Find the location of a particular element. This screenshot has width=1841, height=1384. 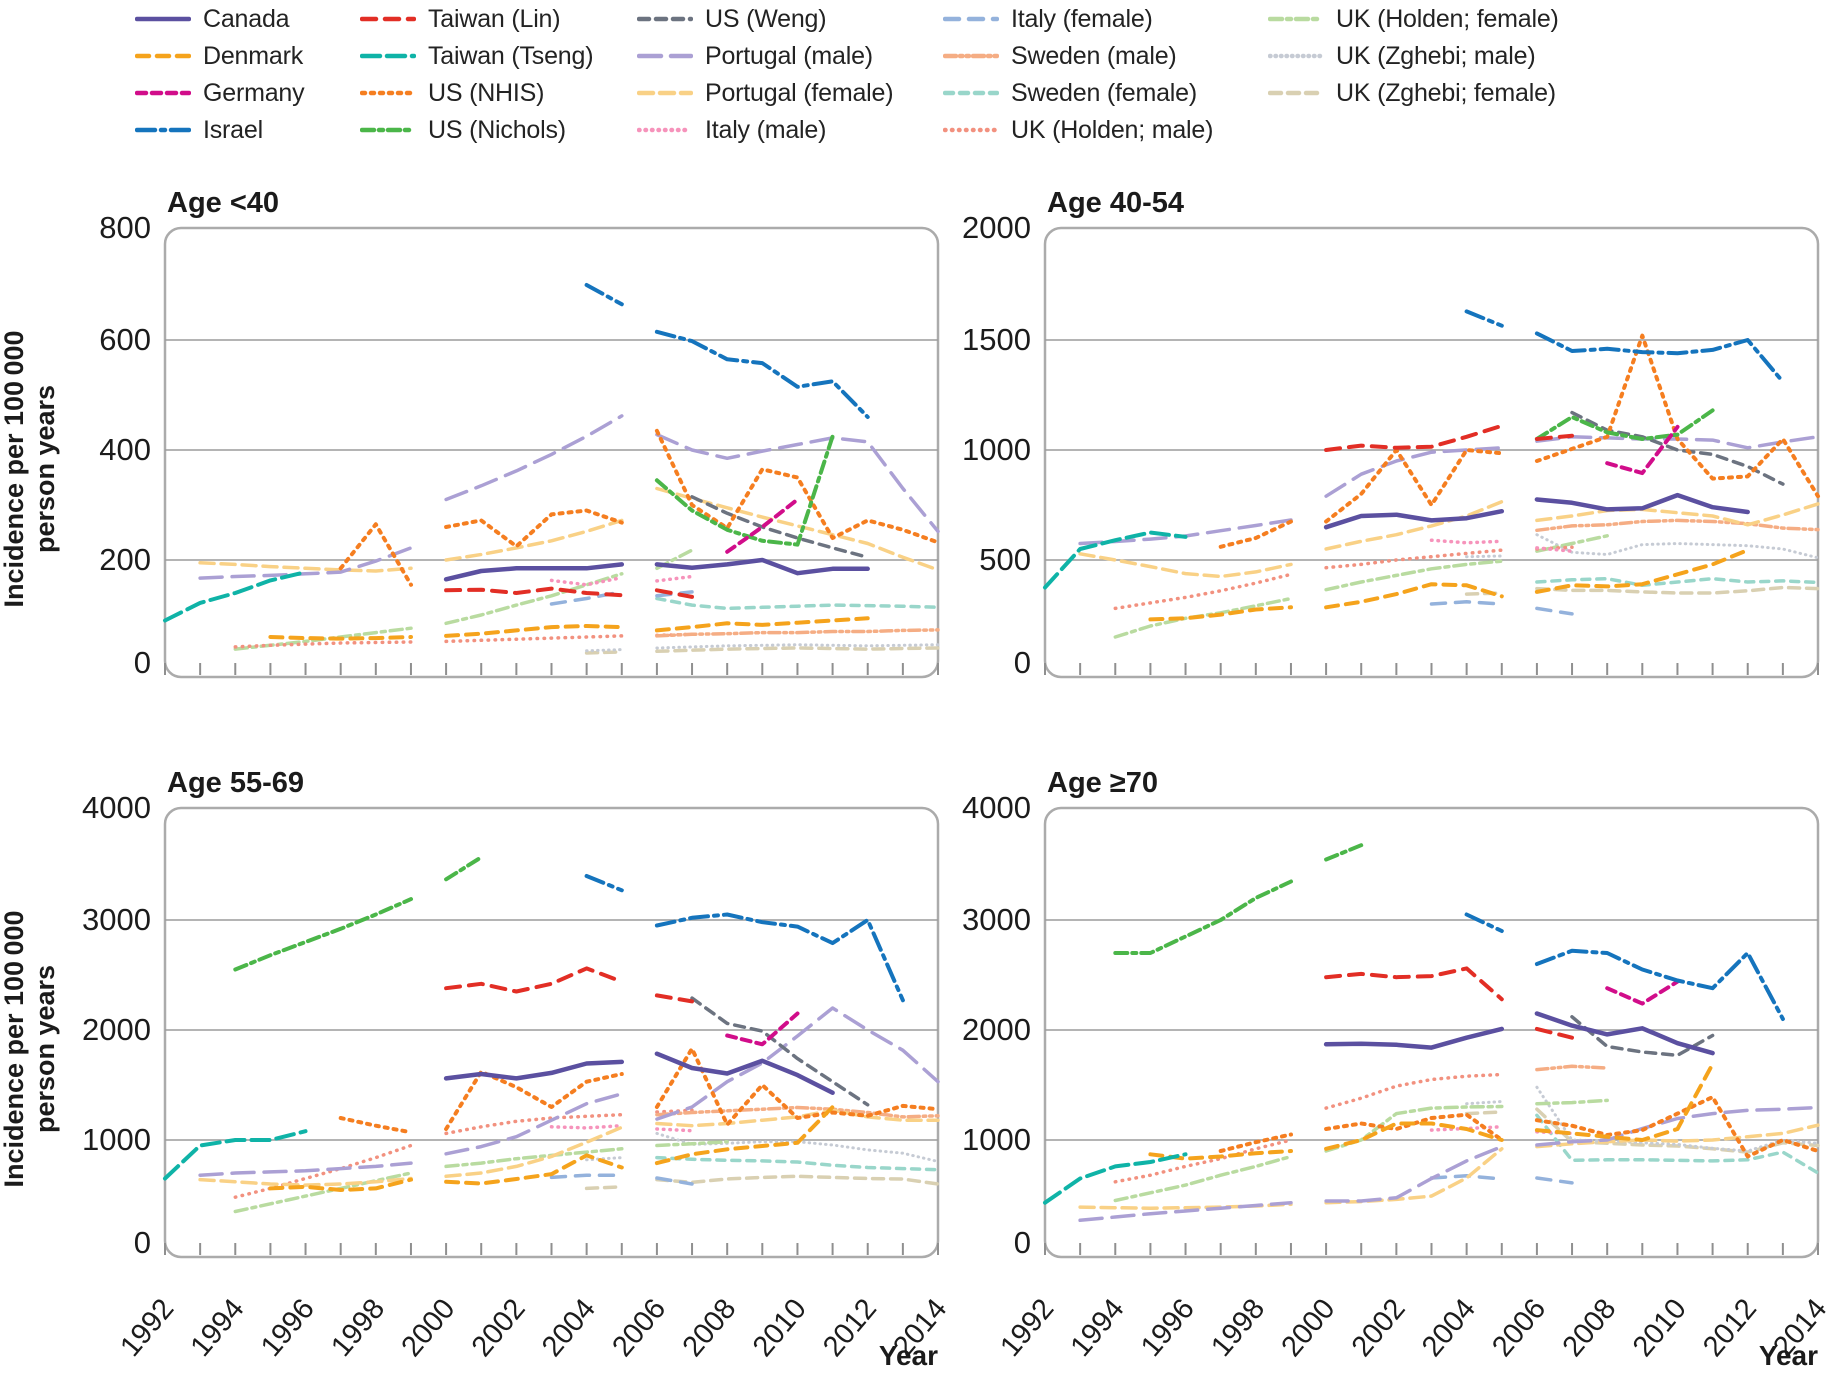

legend-line-sample-italy_m is located at coordinates (665, 130).